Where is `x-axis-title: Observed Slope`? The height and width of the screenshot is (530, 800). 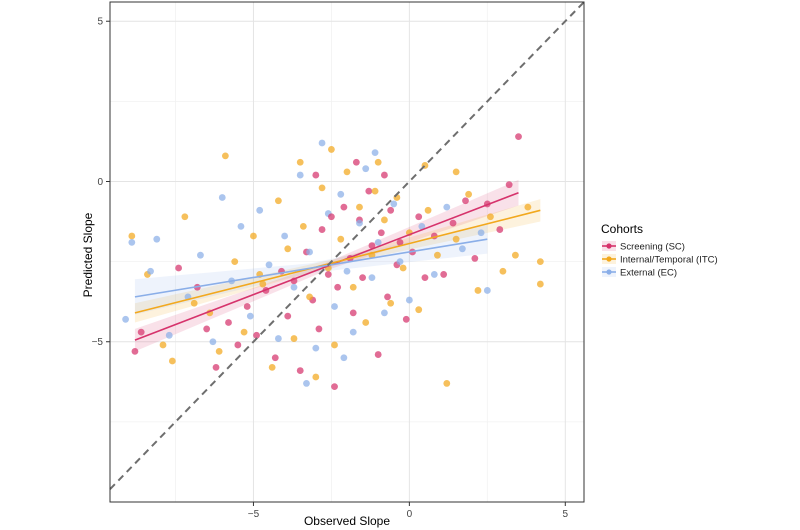
x-axis-title: Observed Slope is located at coordinates (347, 521).